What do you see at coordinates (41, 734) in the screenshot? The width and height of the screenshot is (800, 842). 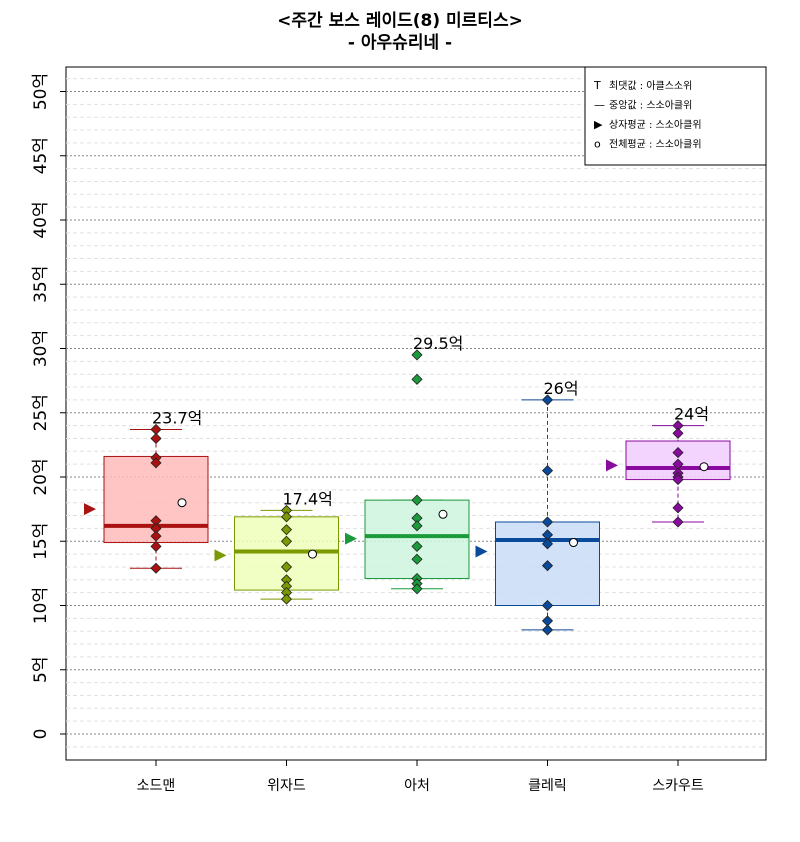 I see `y-tick-label: 0` at bounding box center [41, 734].